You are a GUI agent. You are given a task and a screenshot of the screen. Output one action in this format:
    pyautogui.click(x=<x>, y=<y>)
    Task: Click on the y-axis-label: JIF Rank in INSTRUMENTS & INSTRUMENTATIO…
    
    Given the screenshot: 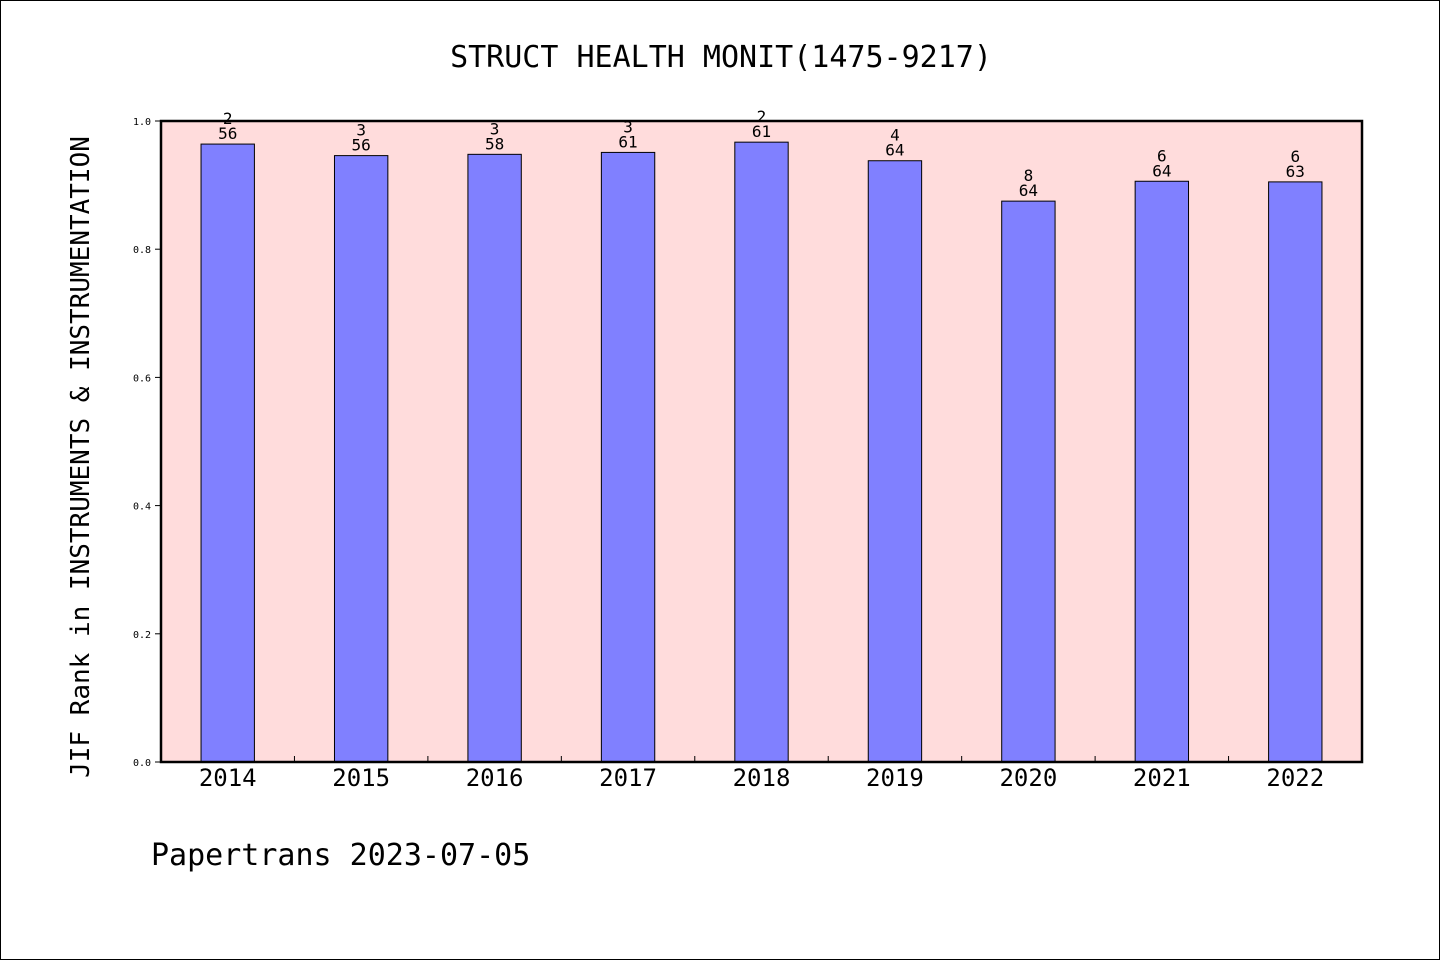 What is the action you would take?
    pyautogui.click(x=81, y=457)
    